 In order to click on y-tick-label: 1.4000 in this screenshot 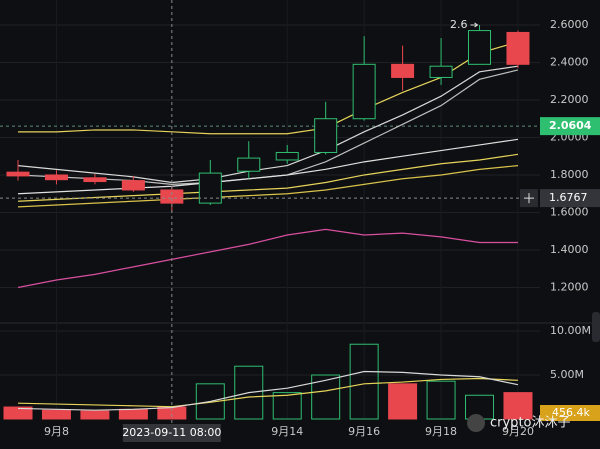, I will do `click(569, 249)`.